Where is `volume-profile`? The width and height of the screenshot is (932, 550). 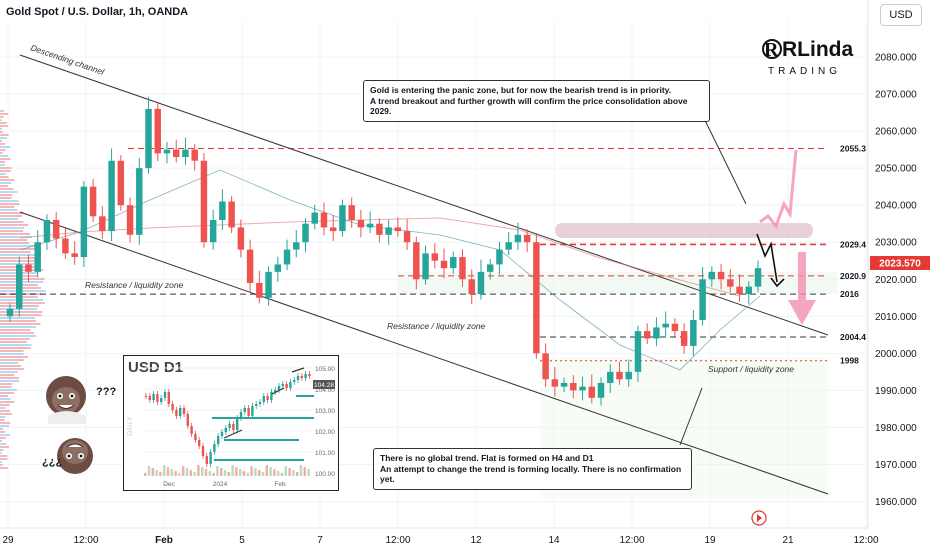 volume-profile is located at coordinates (23, 289).